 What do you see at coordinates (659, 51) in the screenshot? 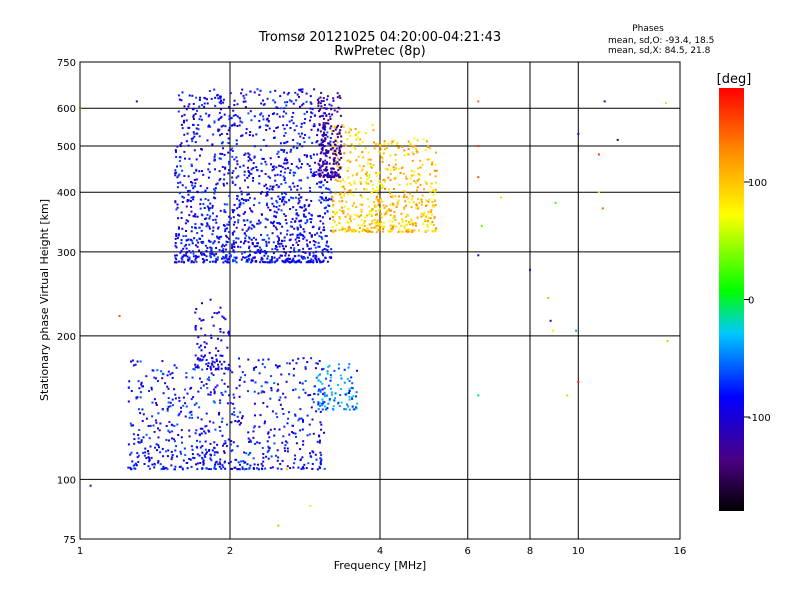
I see `phases-mean-x: mean, sd,X: 84.5, 21.8` at bounding box center [659, 51].